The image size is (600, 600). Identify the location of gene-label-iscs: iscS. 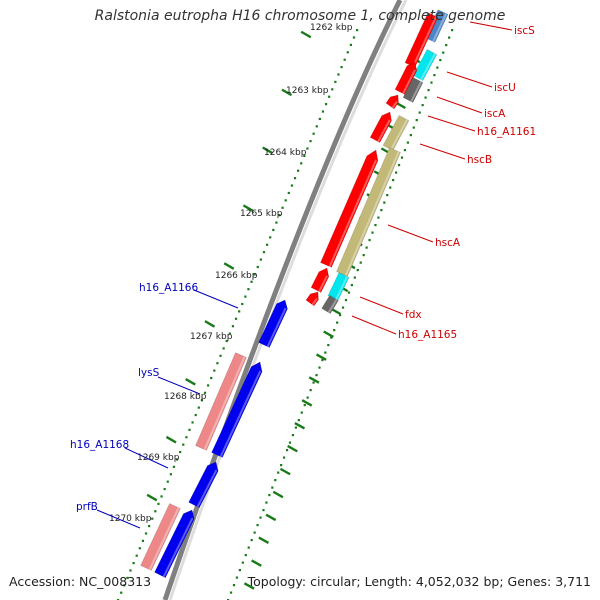
(524, 31).